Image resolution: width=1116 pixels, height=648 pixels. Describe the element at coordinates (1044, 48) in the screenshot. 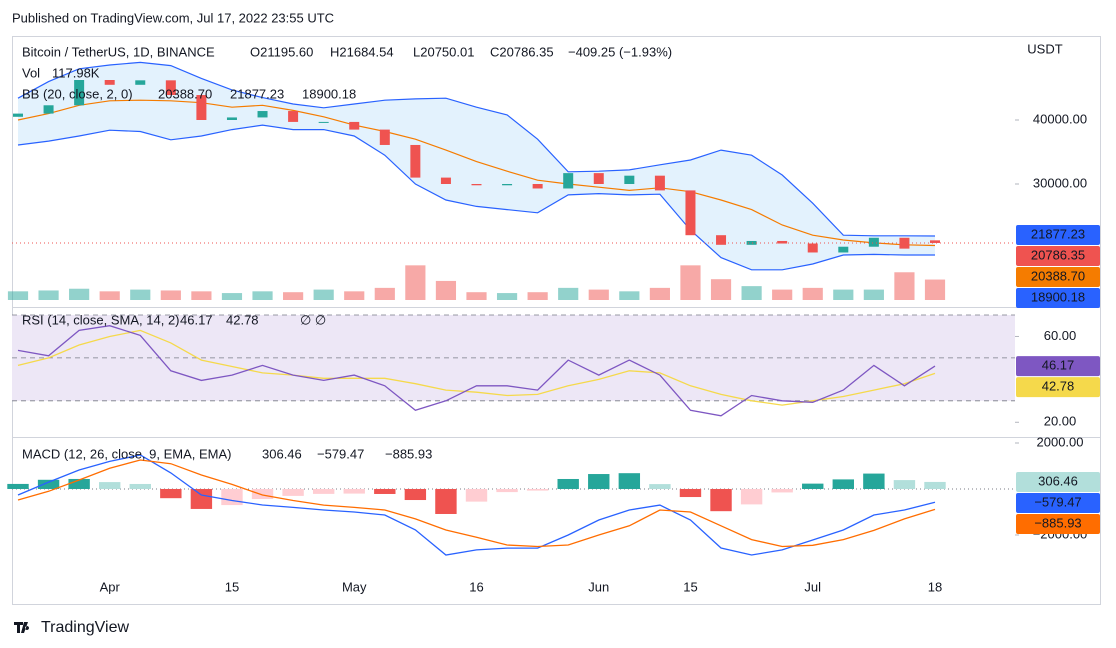

I see `axis-unit: USDT` at that location.